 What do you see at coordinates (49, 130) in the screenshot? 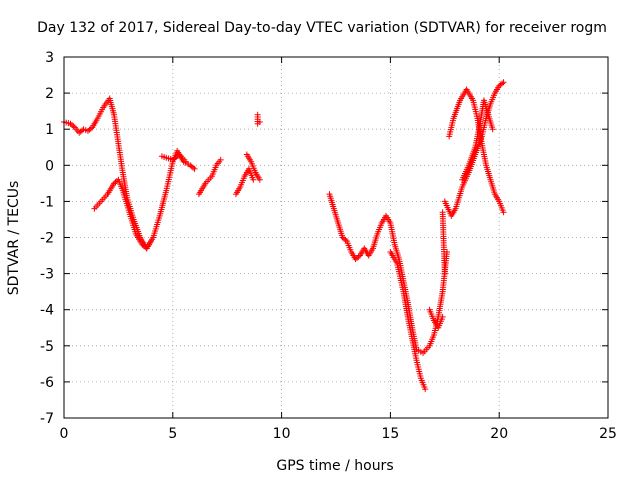
I see `y-tick-label: 1` at bounding box center [49, 130].